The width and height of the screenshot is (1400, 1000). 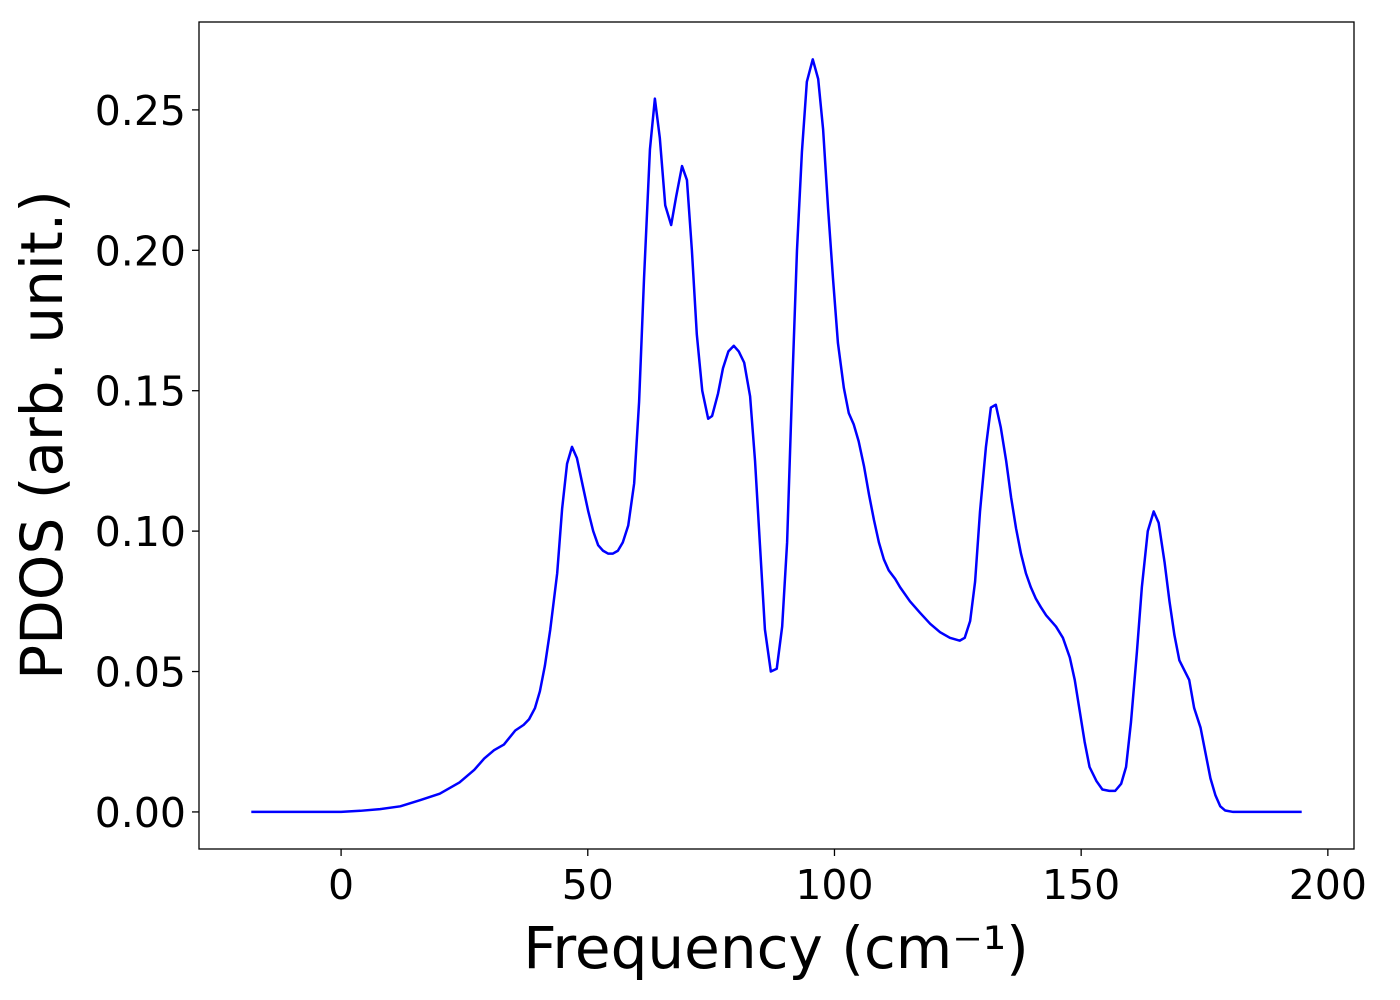 I want to click on y-tick-label: 0.25, so click(x=140, y=111).